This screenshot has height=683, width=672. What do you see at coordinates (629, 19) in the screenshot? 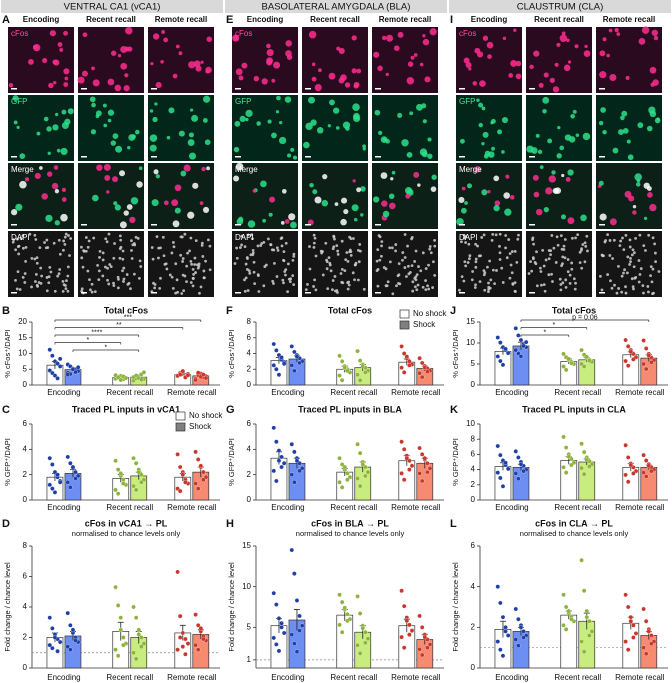
I see `condition-label: Remote recall` at bounding box center [629, 19].